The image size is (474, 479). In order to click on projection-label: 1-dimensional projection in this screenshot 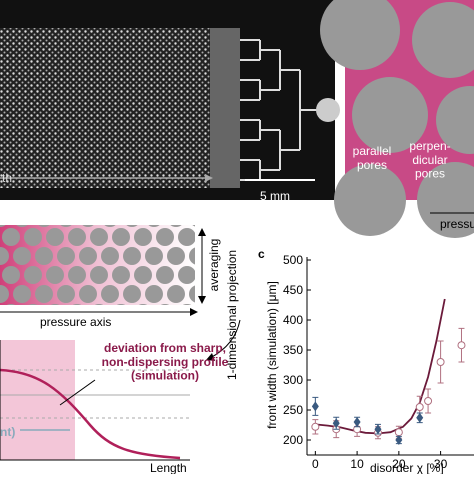, I will do `click(232, 315)`.